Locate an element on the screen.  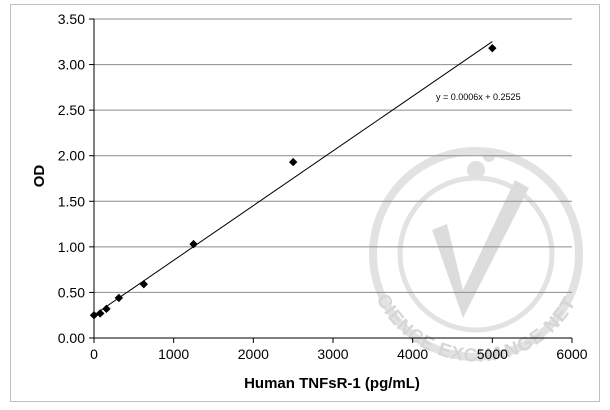
y-tick-label: 1.50 is located at coordinates (71, 201).